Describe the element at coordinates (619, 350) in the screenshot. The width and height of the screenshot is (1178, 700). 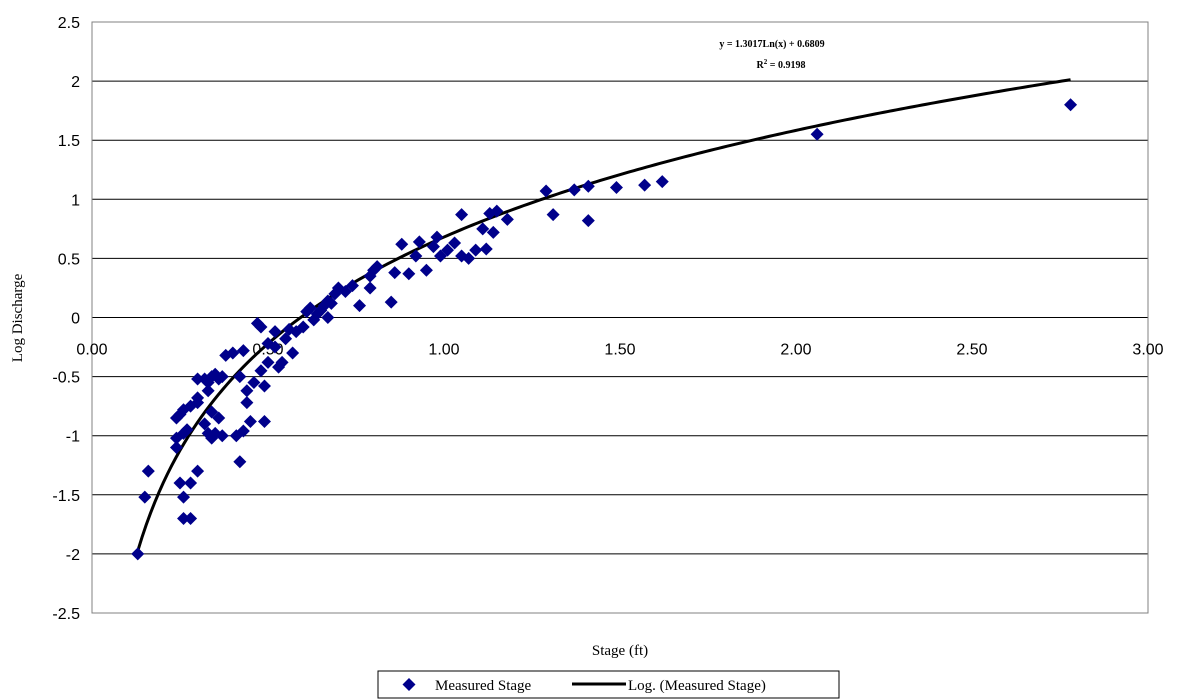
I see `x-tick-label: 1.50` at that location.